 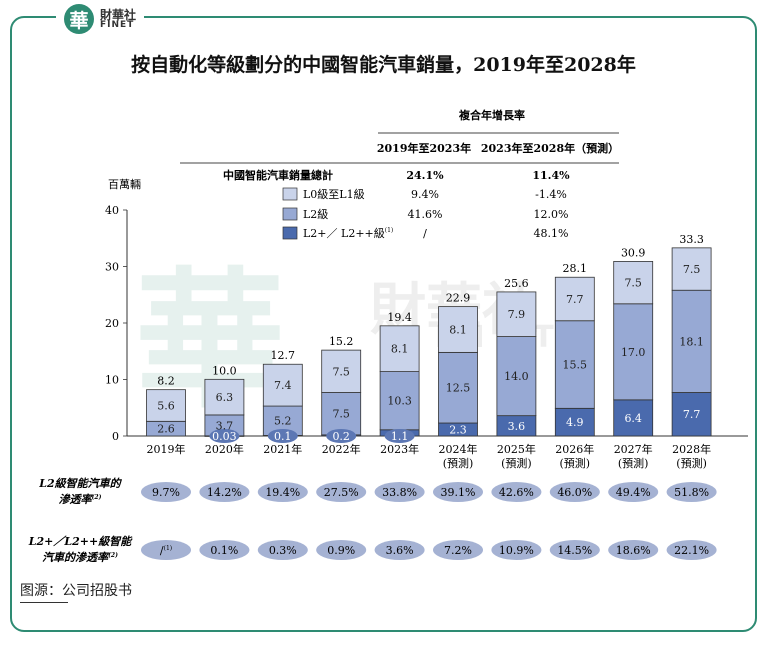 I want to click on bar-data-label: 14.0, so click(x=516, y=376).